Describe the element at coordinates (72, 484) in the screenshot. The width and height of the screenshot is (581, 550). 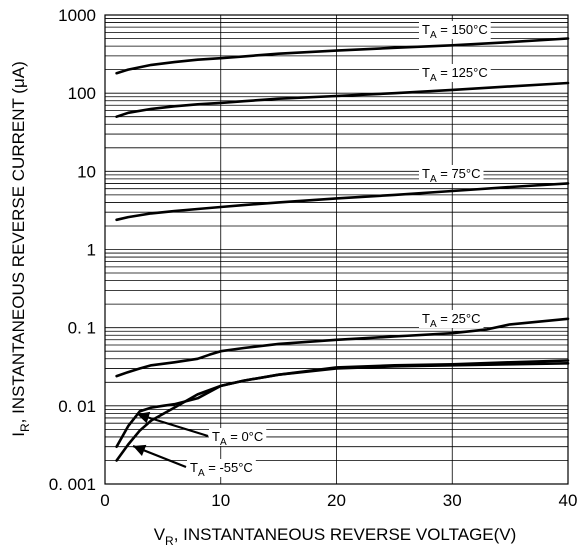
I see `y-tick-label: 0. 001` at that location.